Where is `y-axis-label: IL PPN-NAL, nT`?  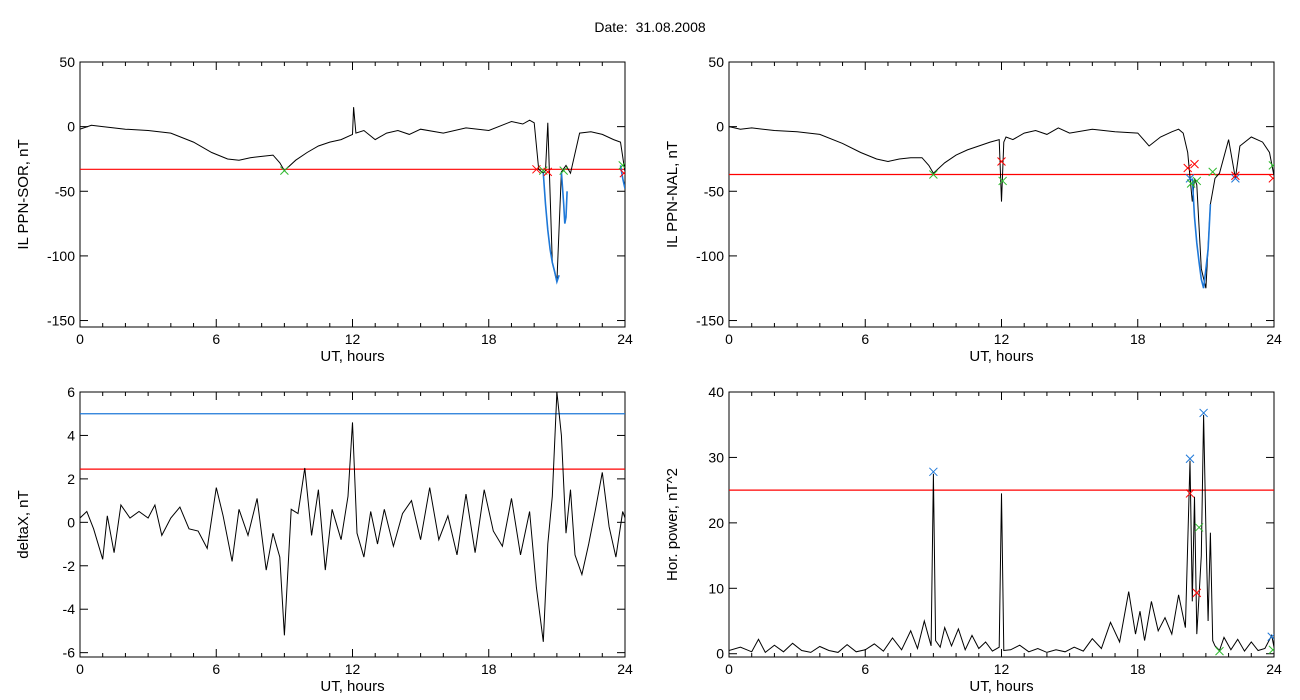
y-axis-label: IL PPN-NAL, nT is located at coordinates (672, 194).